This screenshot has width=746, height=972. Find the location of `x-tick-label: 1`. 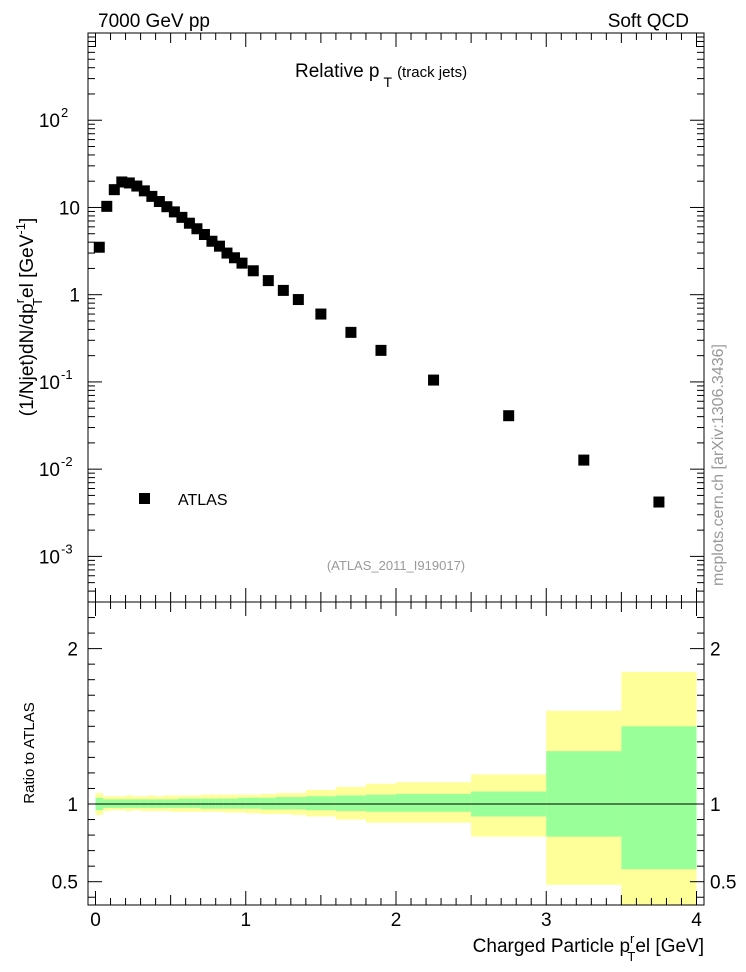

x-tick-label: 1 is located at coordinates (245, 920).